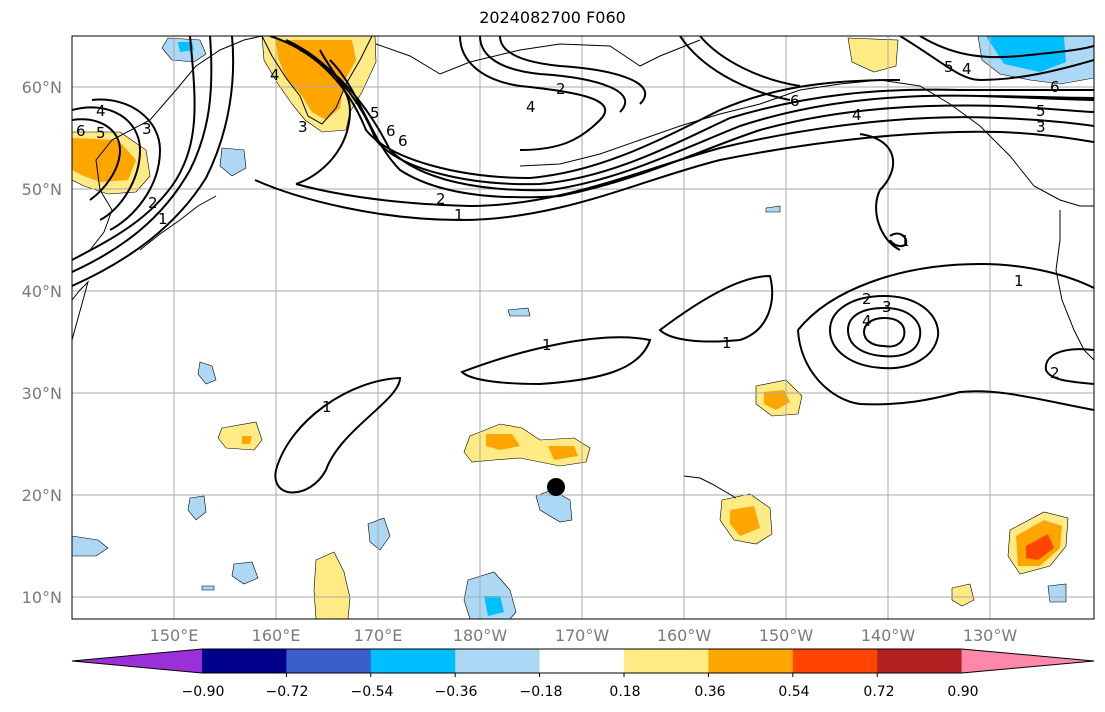 The height and width of the screenshot is (712, 1105). Describe the element at coordinates (287, 692) in the screenshot. I see `colorbar-tick-label: −0.72` at that location.